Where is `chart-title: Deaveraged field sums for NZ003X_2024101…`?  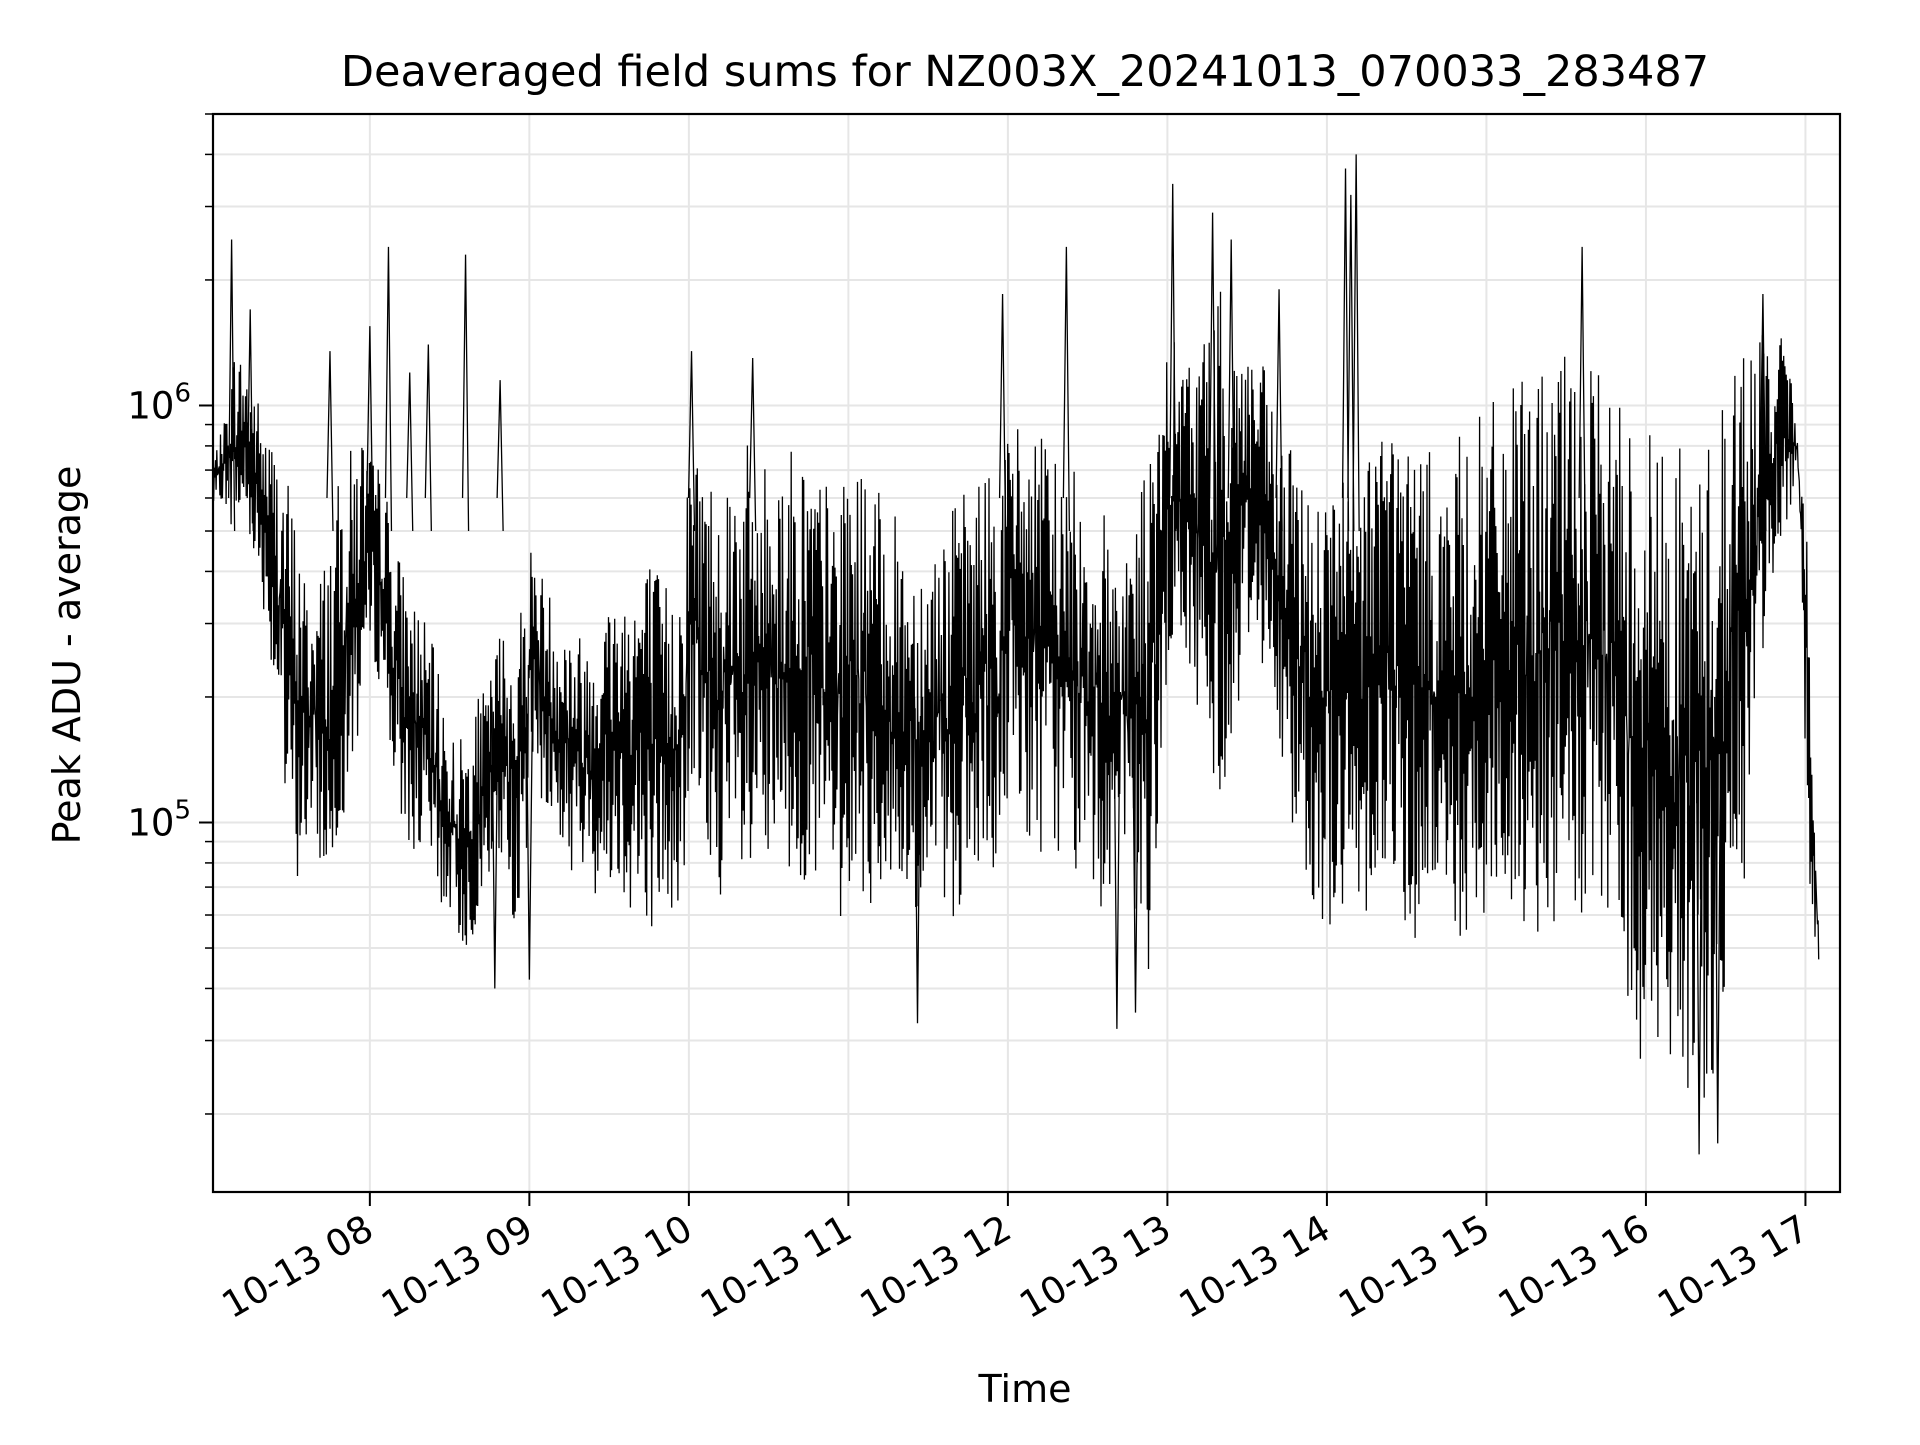 chart-title: Deaveraged field sums for NZ003X_2024101… is located at coordinates (1025, 72).